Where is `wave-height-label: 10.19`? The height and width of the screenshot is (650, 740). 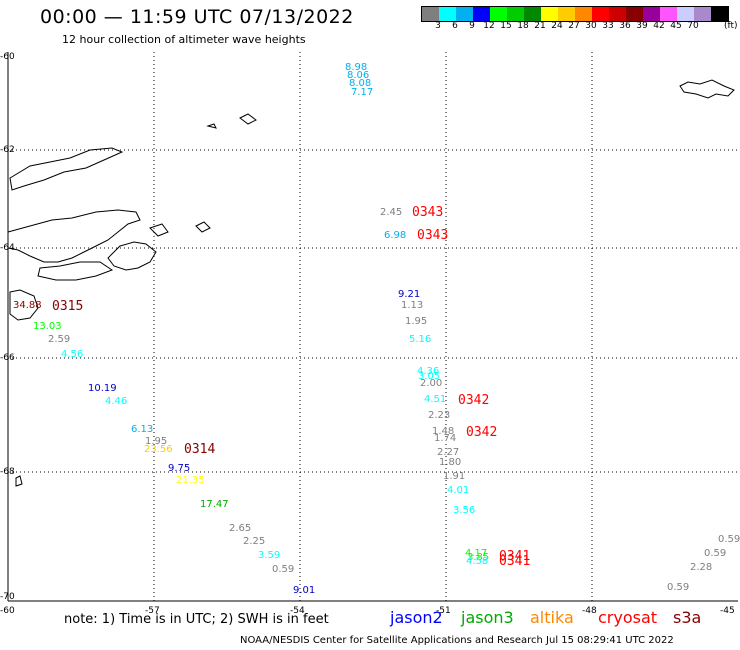
wave-height-label: 10.19 is located at coordinates (102, 388).